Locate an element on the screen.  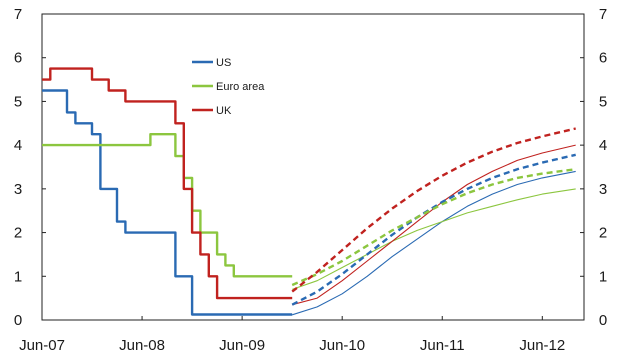
x-tick-label: Jun-12 is located at coordinates (542, 345).